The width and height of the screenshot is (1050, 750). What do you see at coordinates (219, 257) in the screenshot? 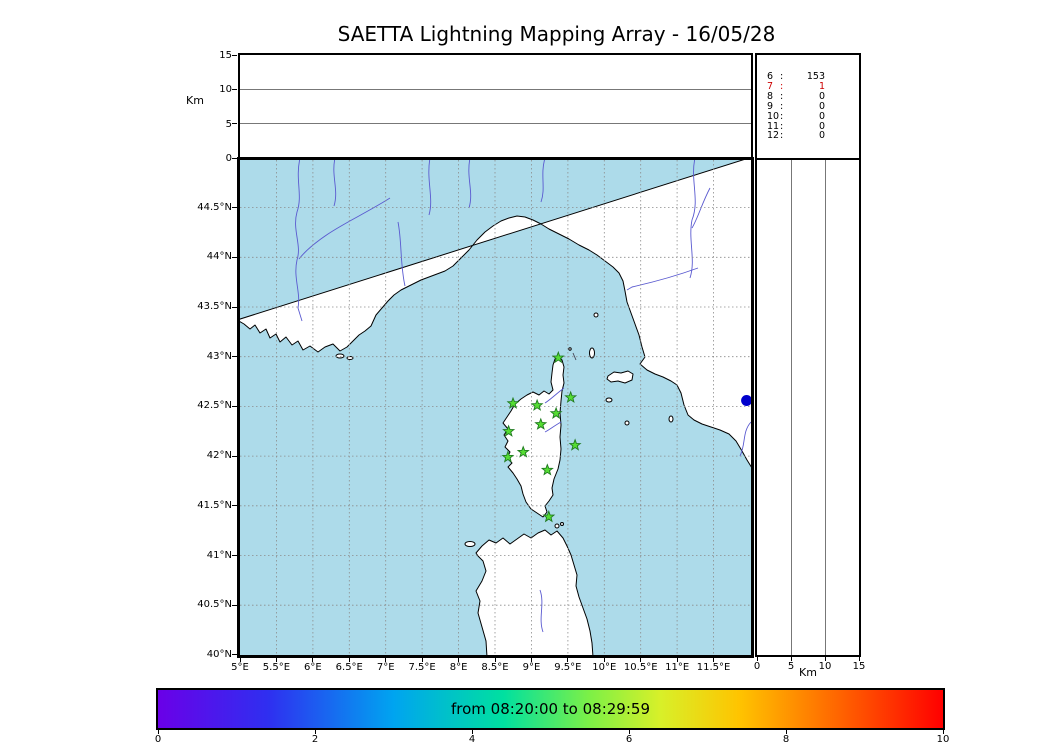
I see `latitude-tick-label: 44°N` at bounding box center [219, 257].